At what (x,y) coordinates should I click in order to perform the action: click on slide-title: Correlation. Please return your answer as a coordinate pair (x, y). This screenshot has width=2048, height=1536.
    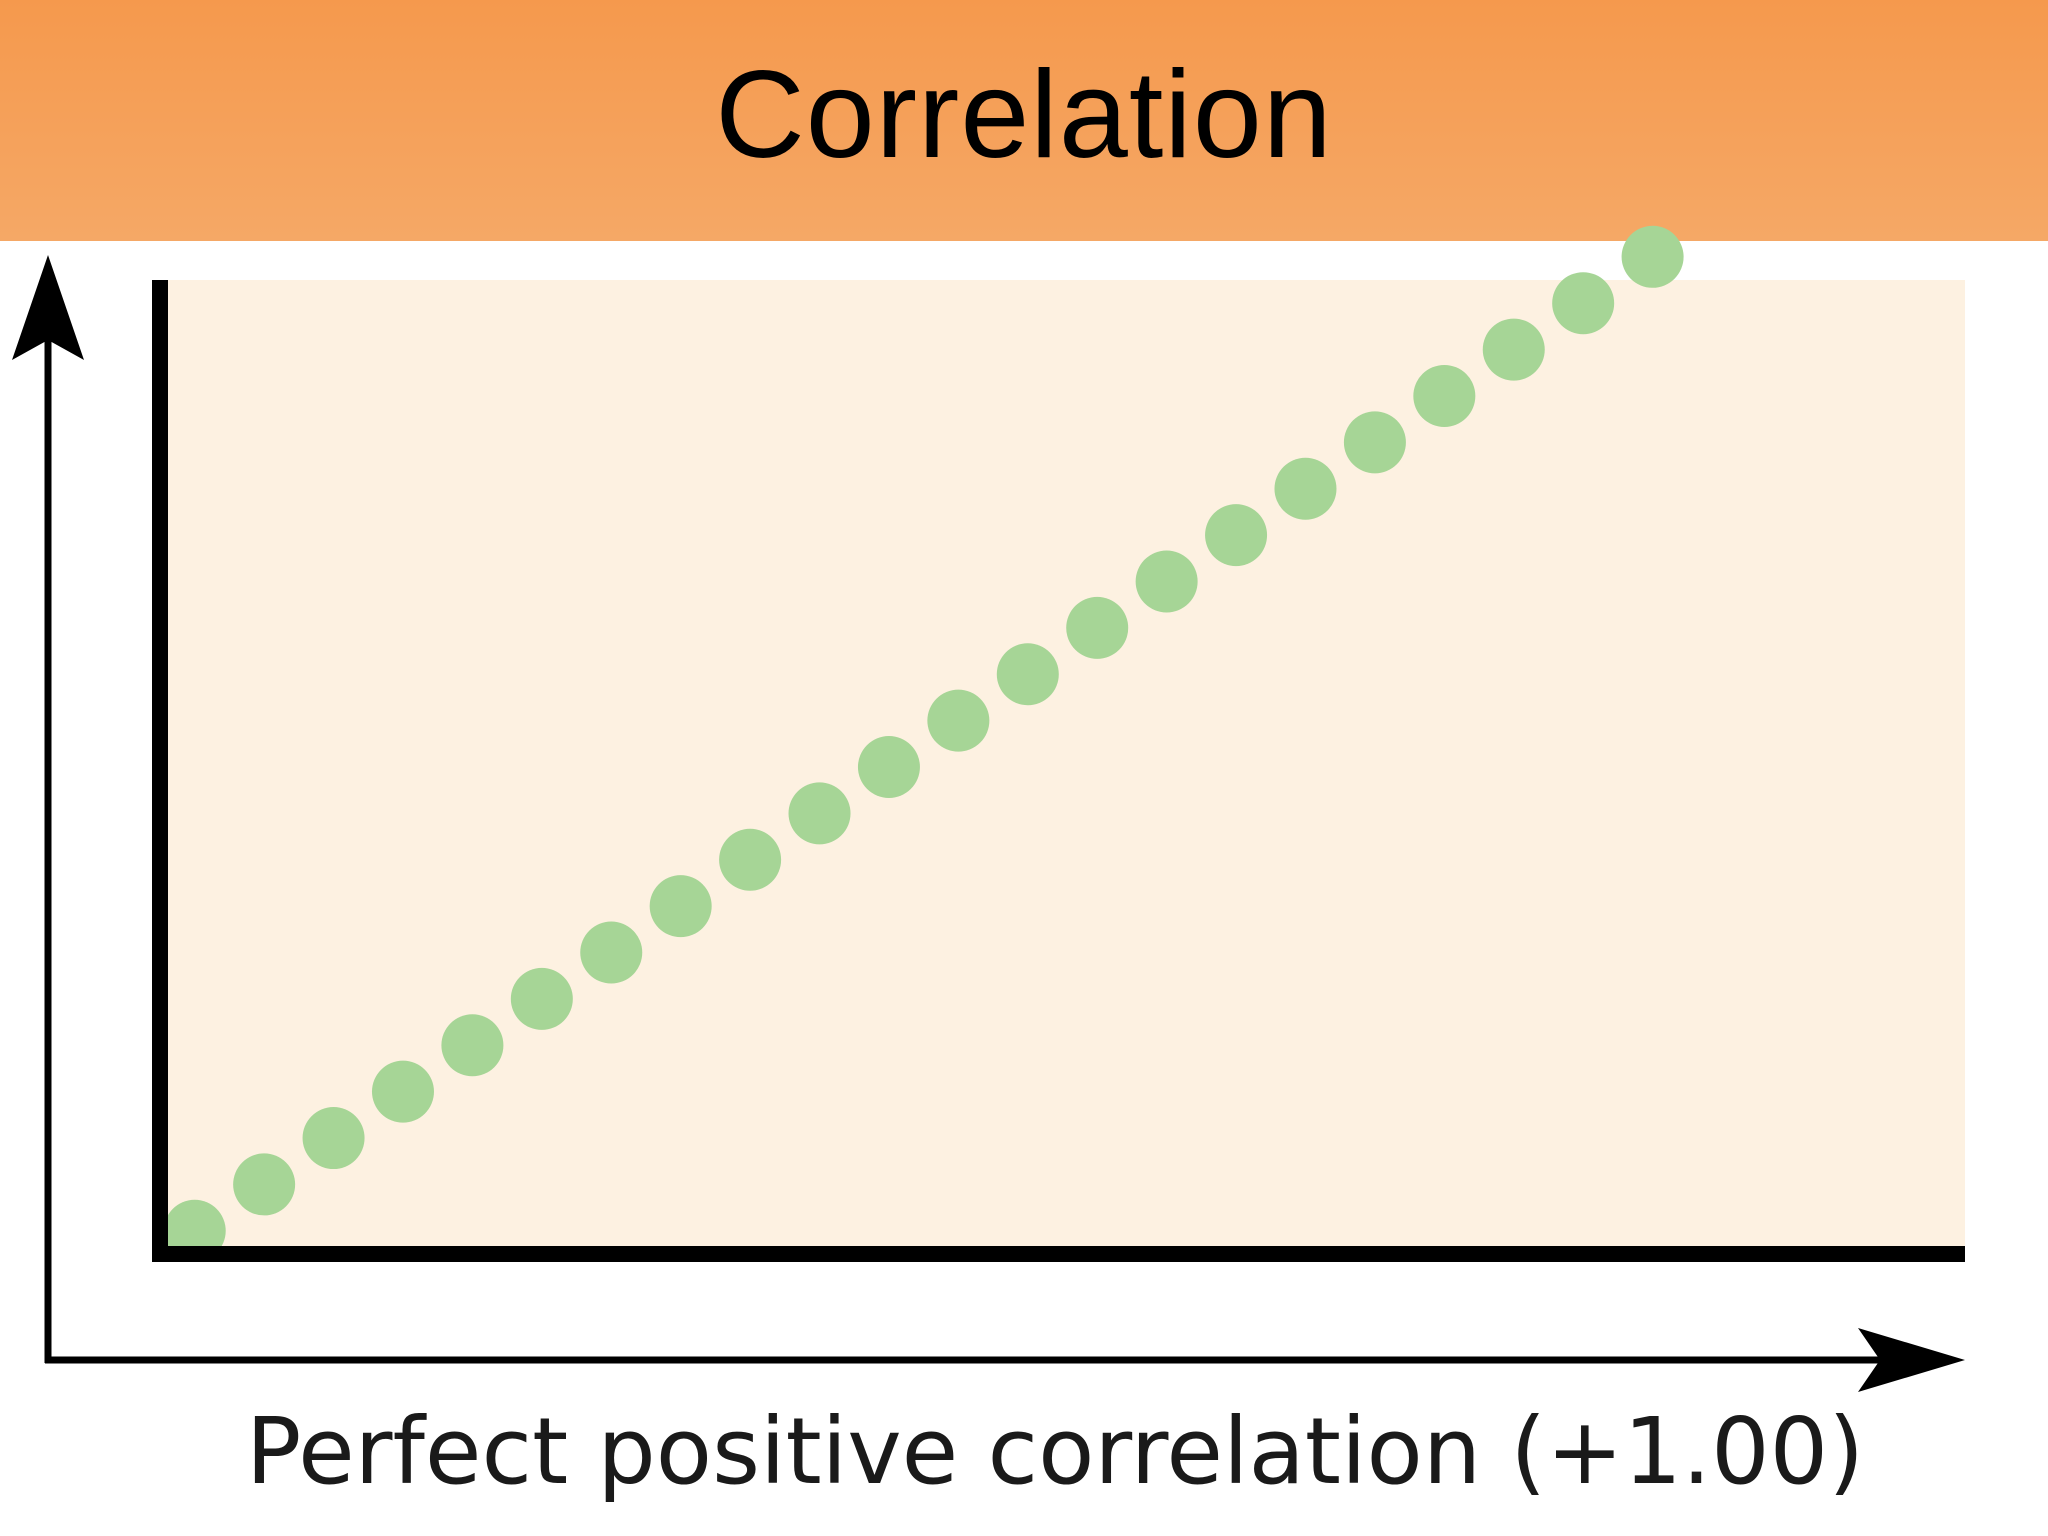
    Looking at the image, I should click on (1024, 114).